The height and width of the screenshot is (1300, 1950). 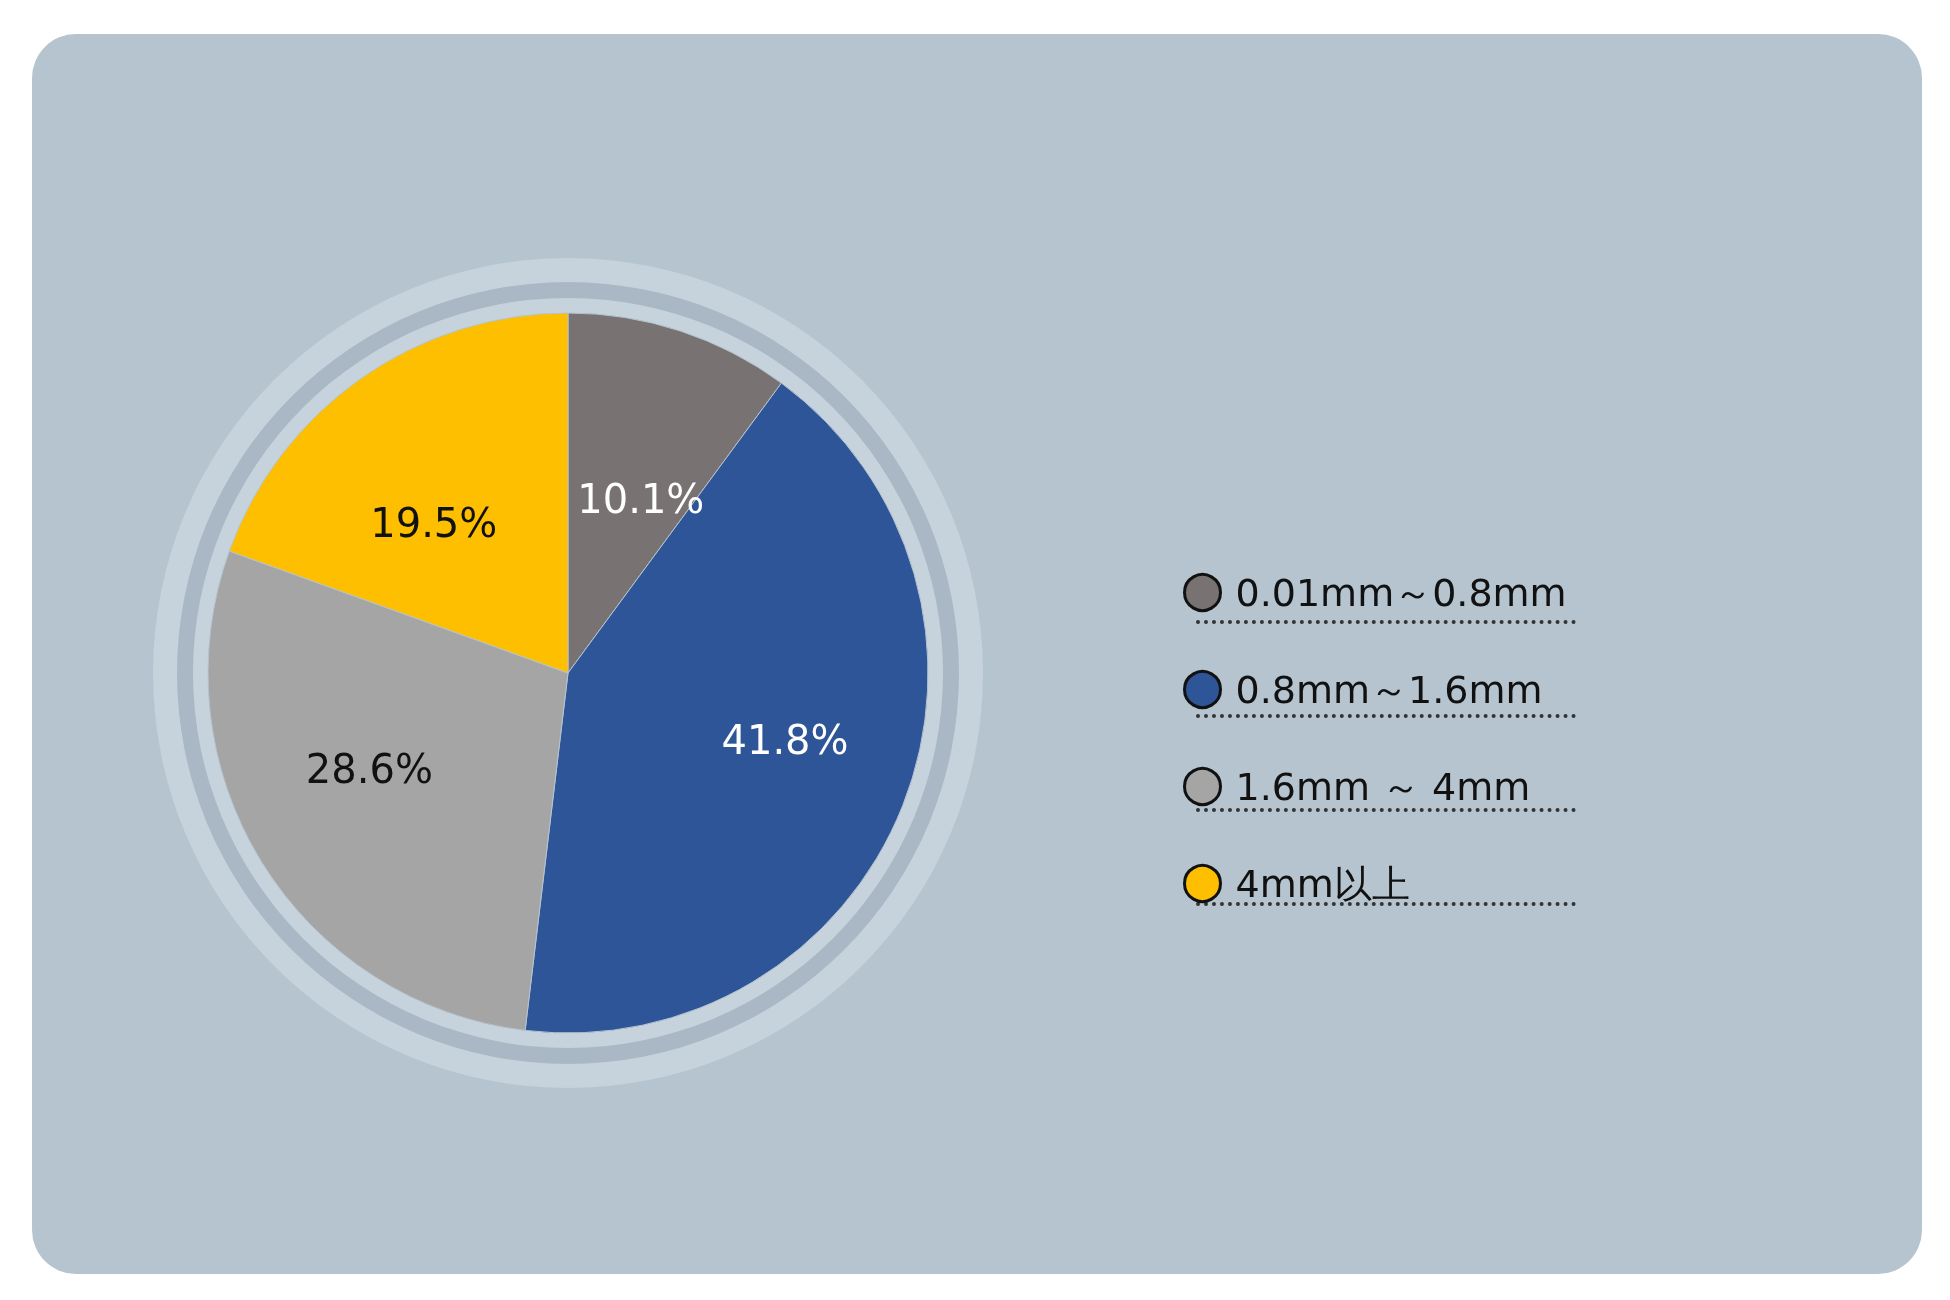 What do you see at coordinates (369, 769) in the screenshot?
I see `data-label: 28.6%` at bounding box center [369, 769].